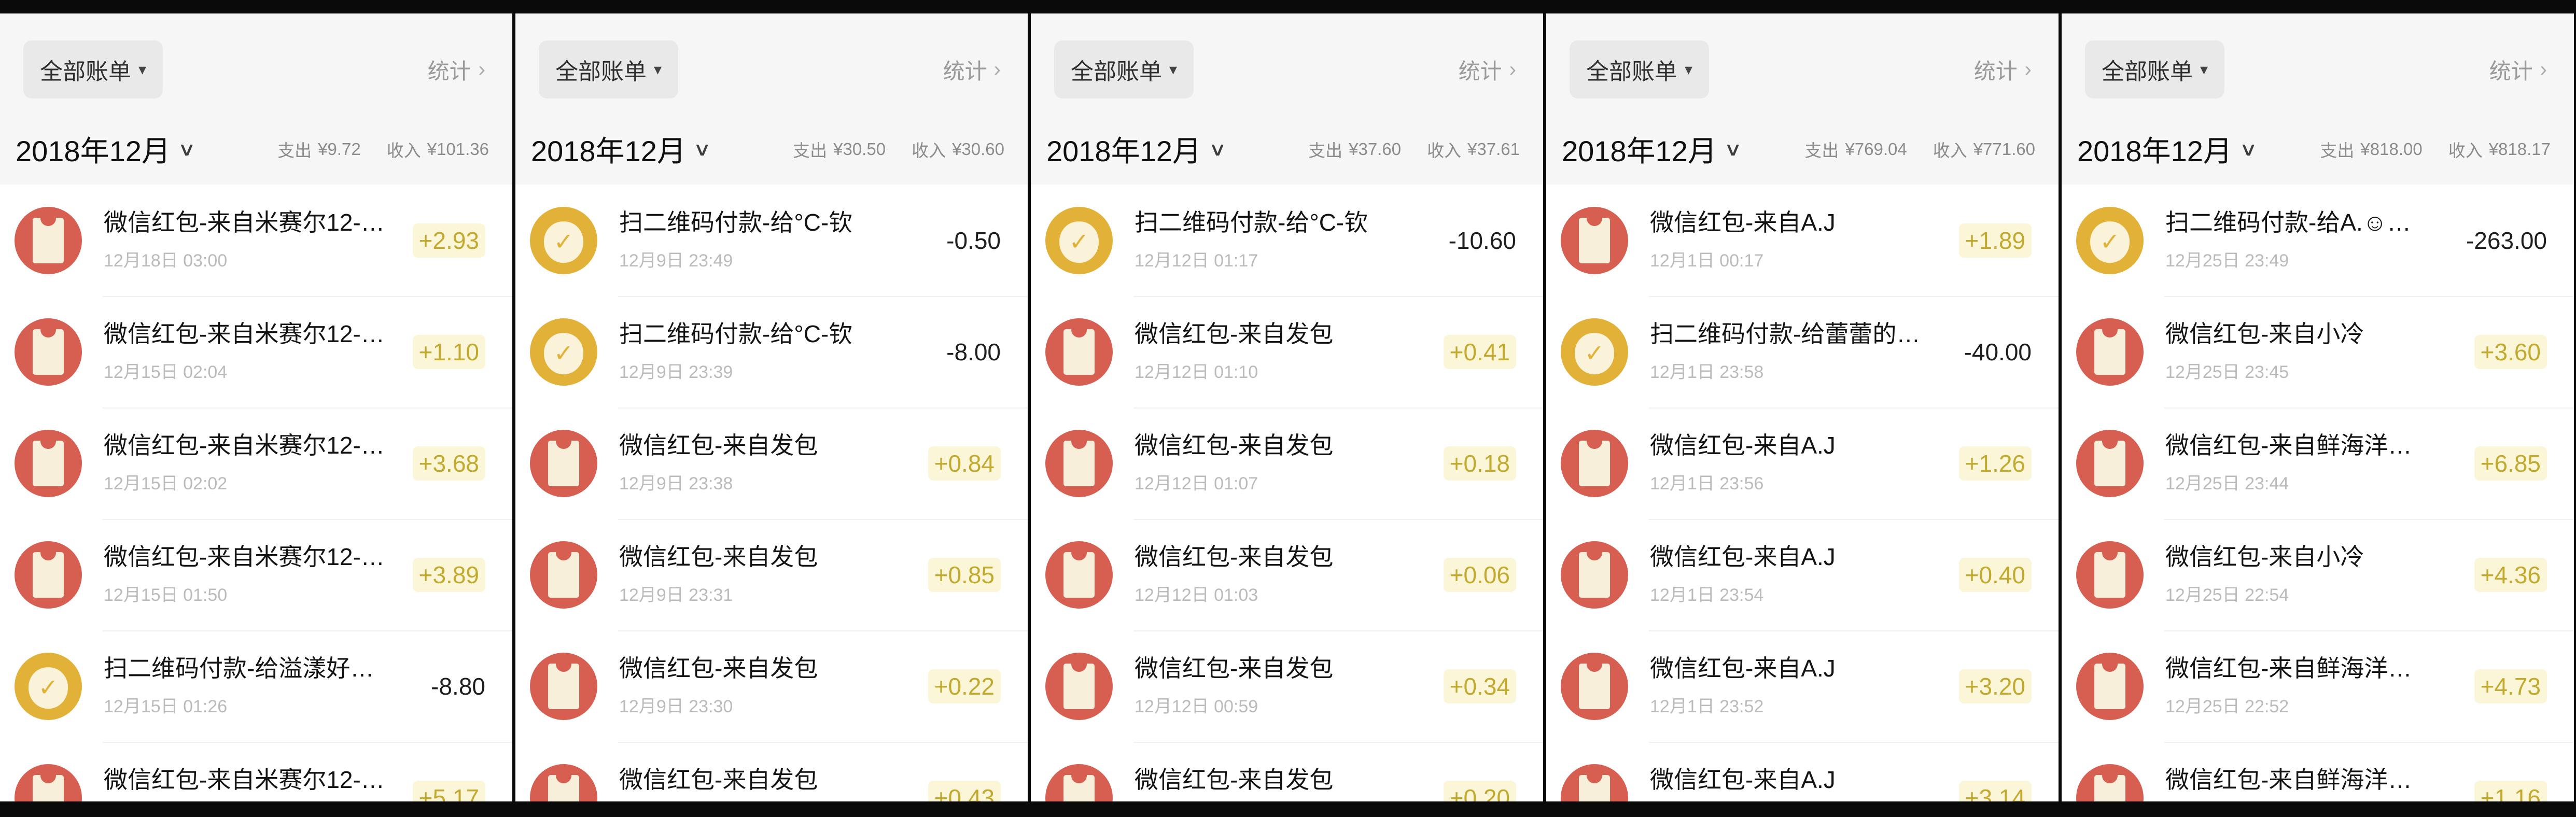 The width and height of the screenshot is (2576, 817). Describe the element at coordinates (1802, 463) in the screenshot. I see `transaction-row: 微信红包-来自A.J 12月1日 23:56 +1.26` at that location.